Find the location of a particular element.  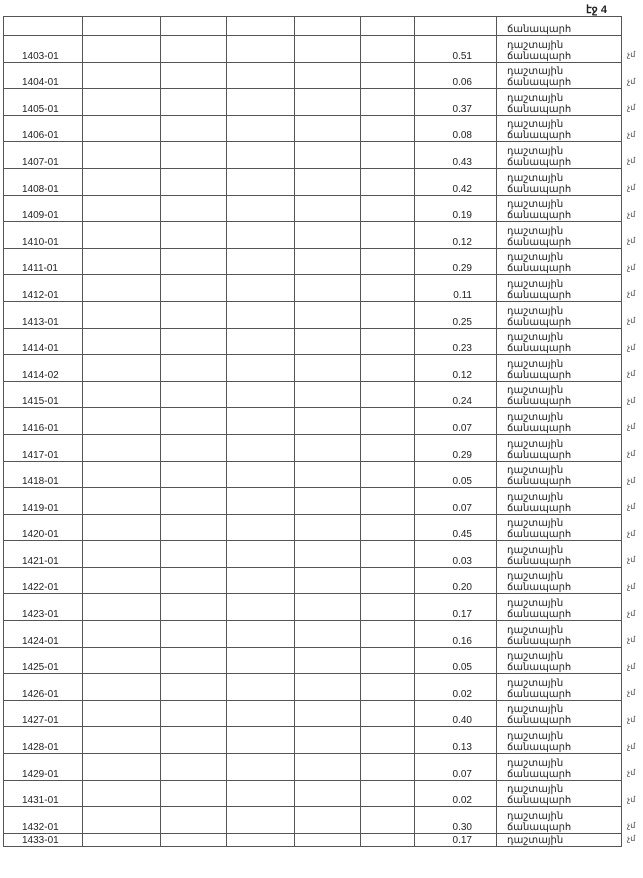

table-row: 1431-01 0.02 դաշտային ճանապարհ is located at coordinates (312, 793).